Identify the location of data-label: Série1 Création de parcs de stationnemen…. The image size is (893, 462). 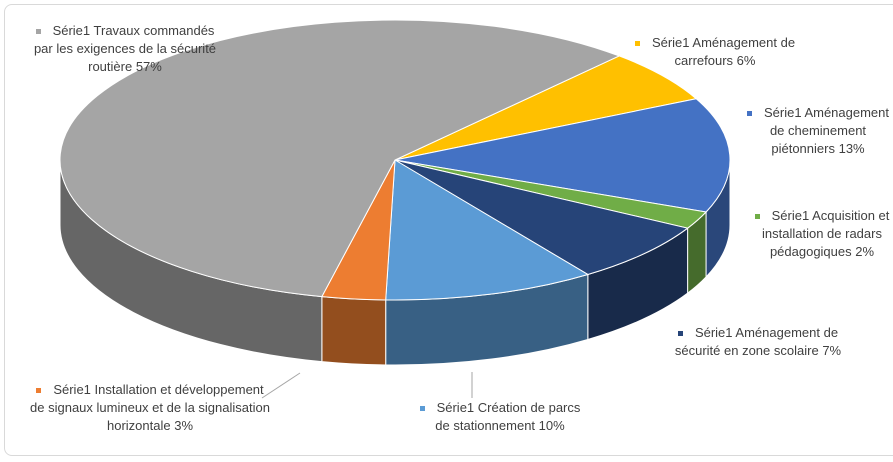
(500, 417).